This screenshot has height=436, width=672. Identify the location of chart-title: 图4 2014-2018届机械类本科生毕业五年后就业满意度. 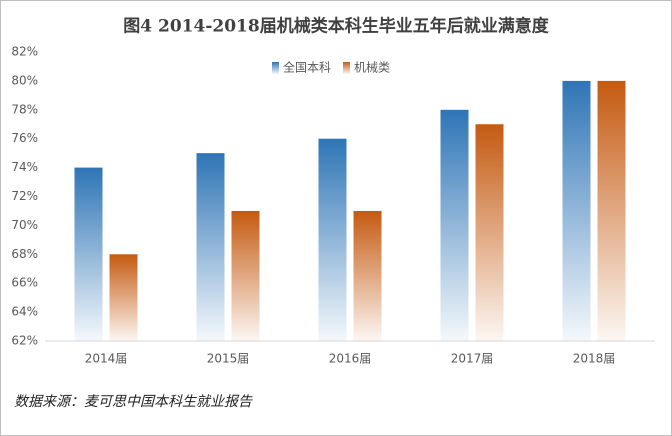
(336, 26).